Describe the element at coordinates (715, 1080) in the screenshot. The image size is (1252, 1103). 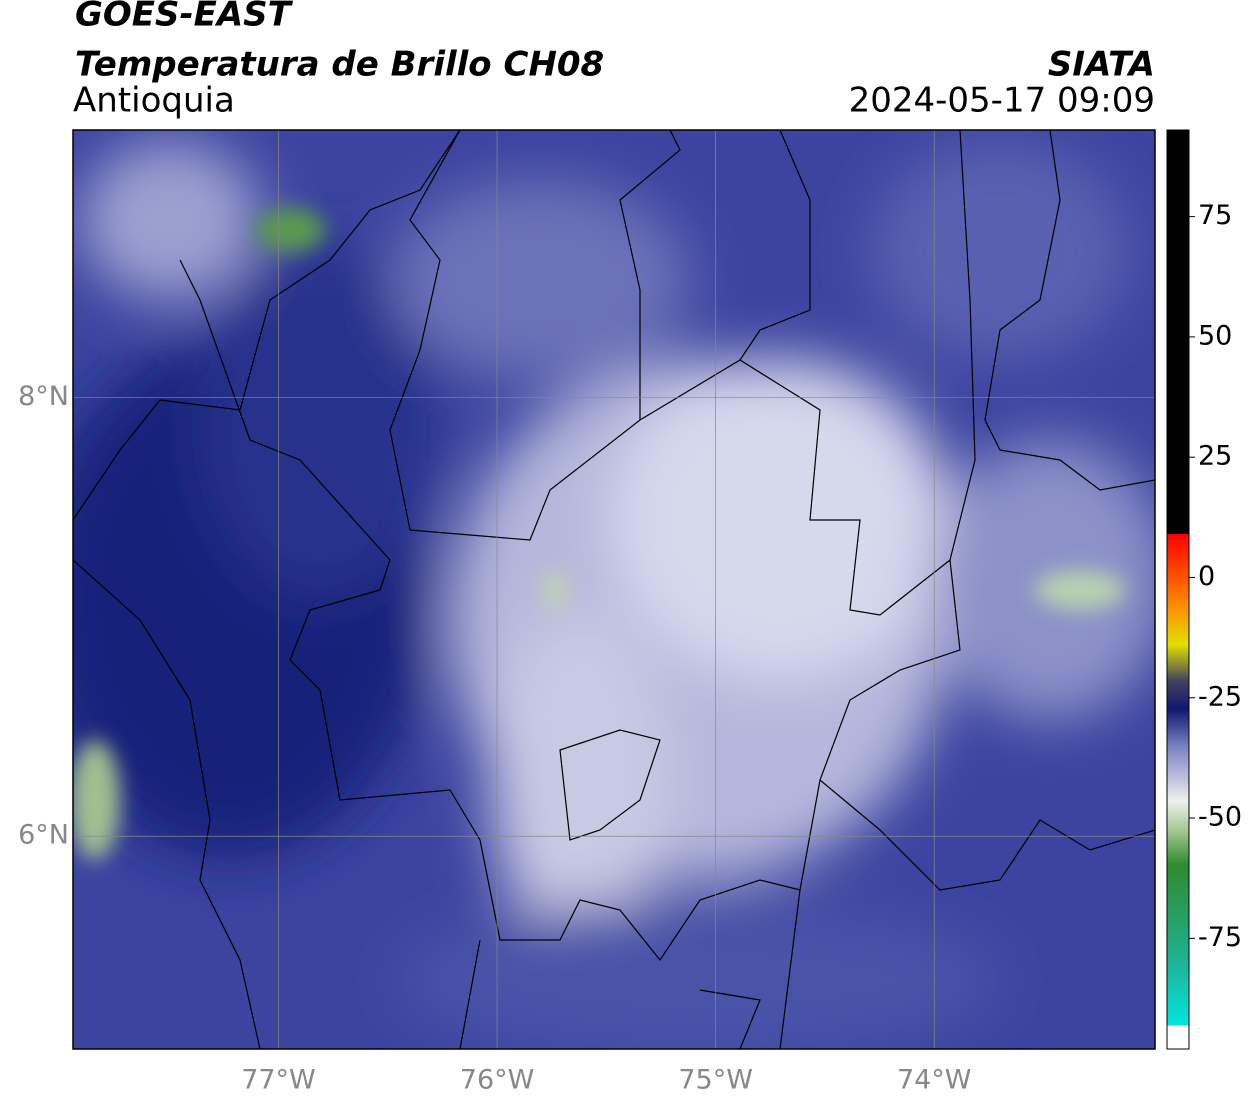
I see `lon-tick-label: 75°W` at that location.